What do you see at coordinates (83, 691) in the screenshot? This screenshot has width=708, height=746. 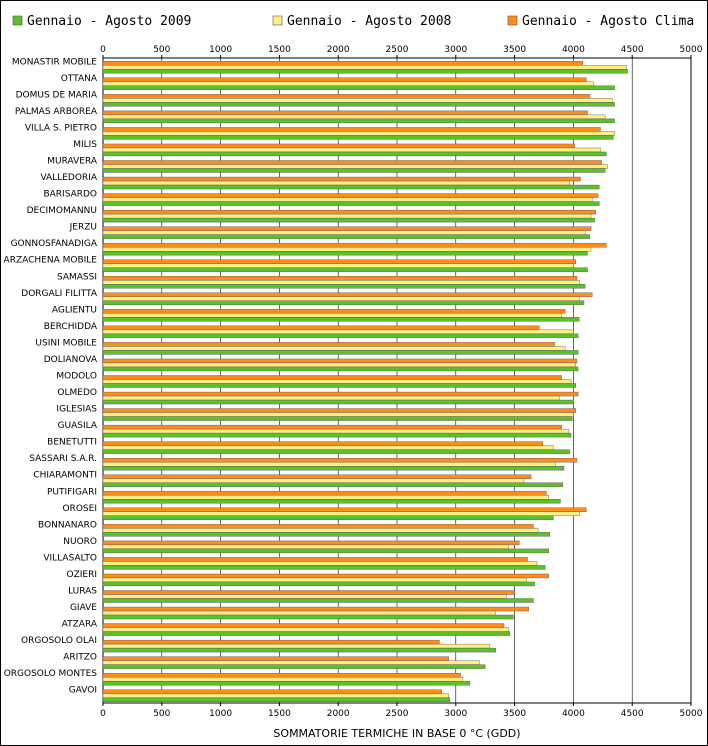 I see `category-label: GAVOI` at bounding box center [83, 691].